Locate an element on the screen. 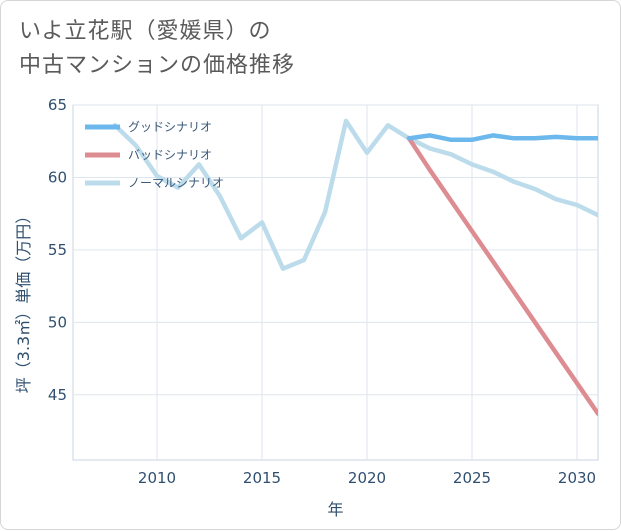 Image resolution: width=621 pixels, height=531 pixels. legend-label-1: グッドシナリオ is located at coordinates (170, 127).